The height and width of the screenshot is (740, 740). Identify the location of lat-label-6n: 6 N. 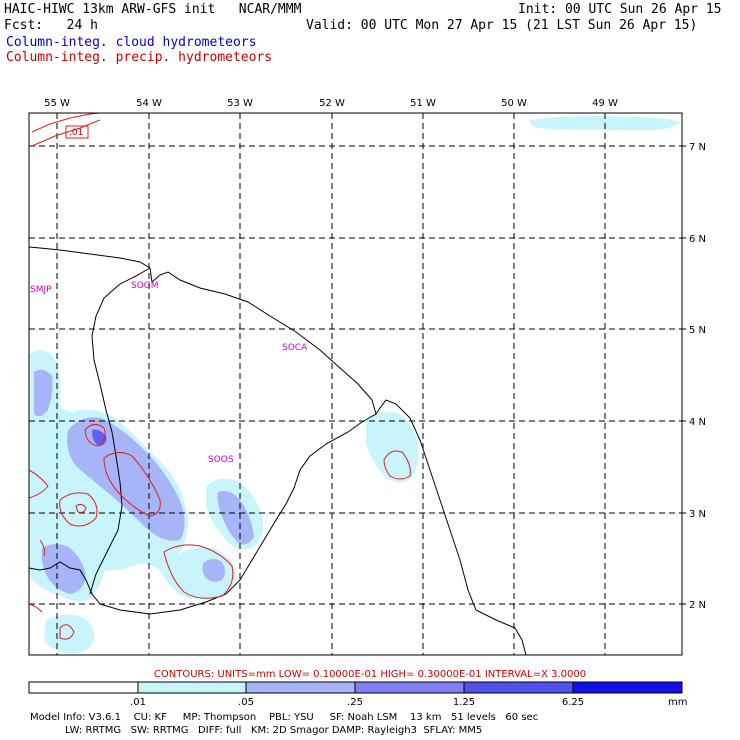
(697, 239).